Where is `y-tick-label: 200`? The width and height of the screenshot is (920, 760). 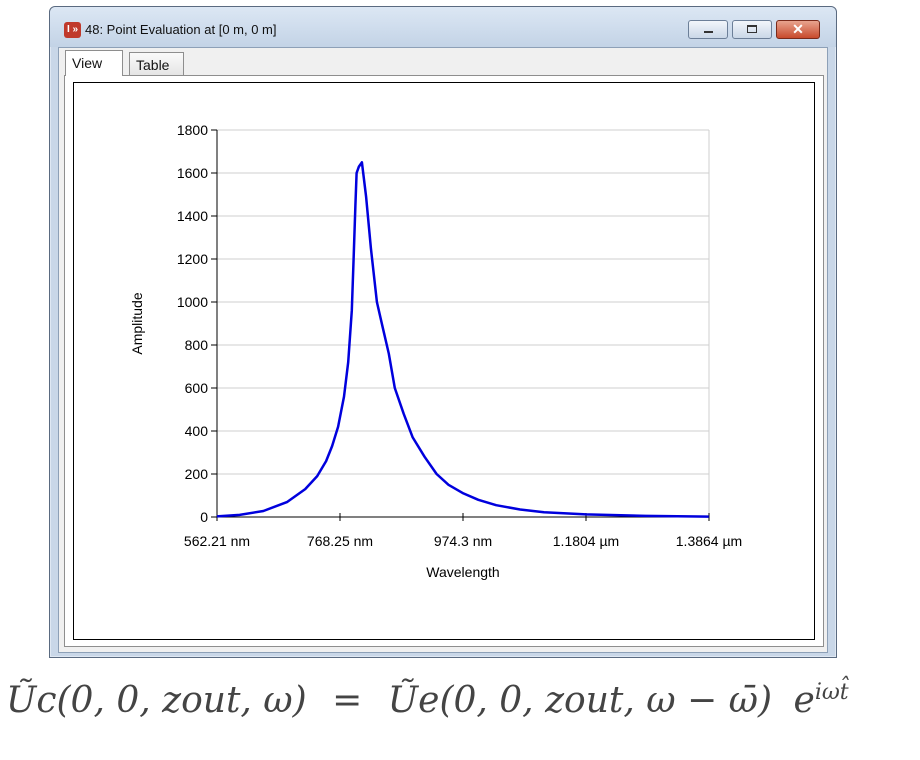 y-tick-label: 200 is located at coordinates (197, 474).